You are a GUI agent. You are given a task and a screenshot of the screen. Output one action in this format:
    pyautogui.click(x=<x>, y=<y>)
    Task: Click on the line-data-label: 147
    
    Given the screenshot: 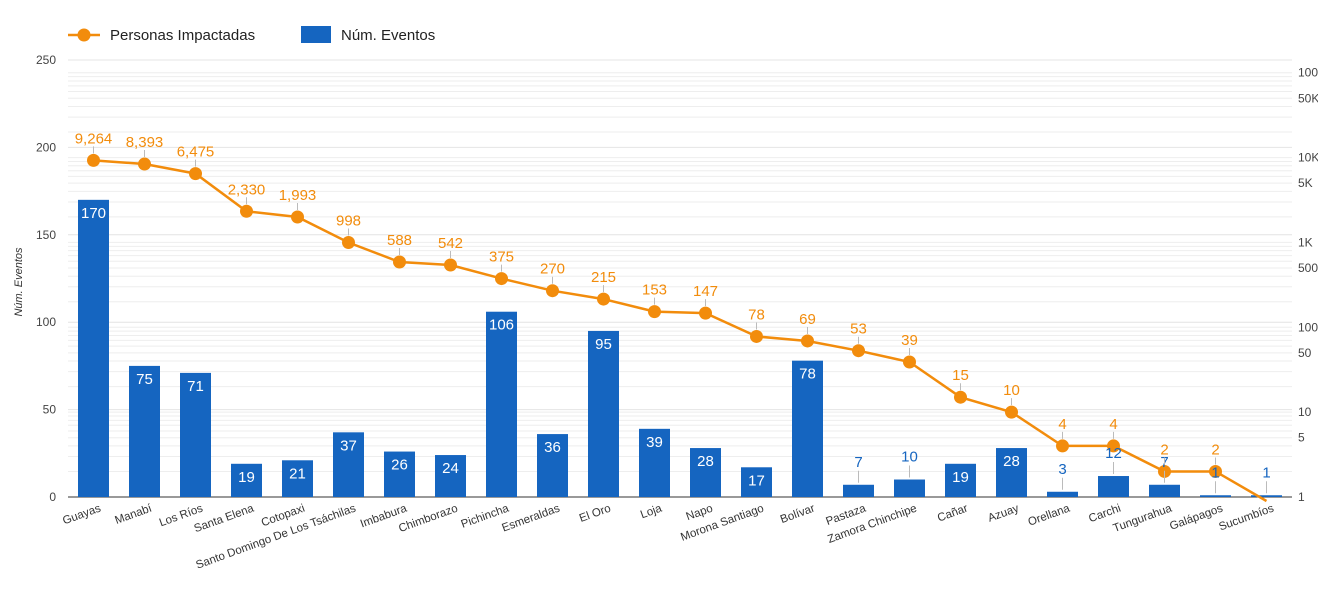 What is the action you would take?
    pyautogui.click(x=705, y=291)
    